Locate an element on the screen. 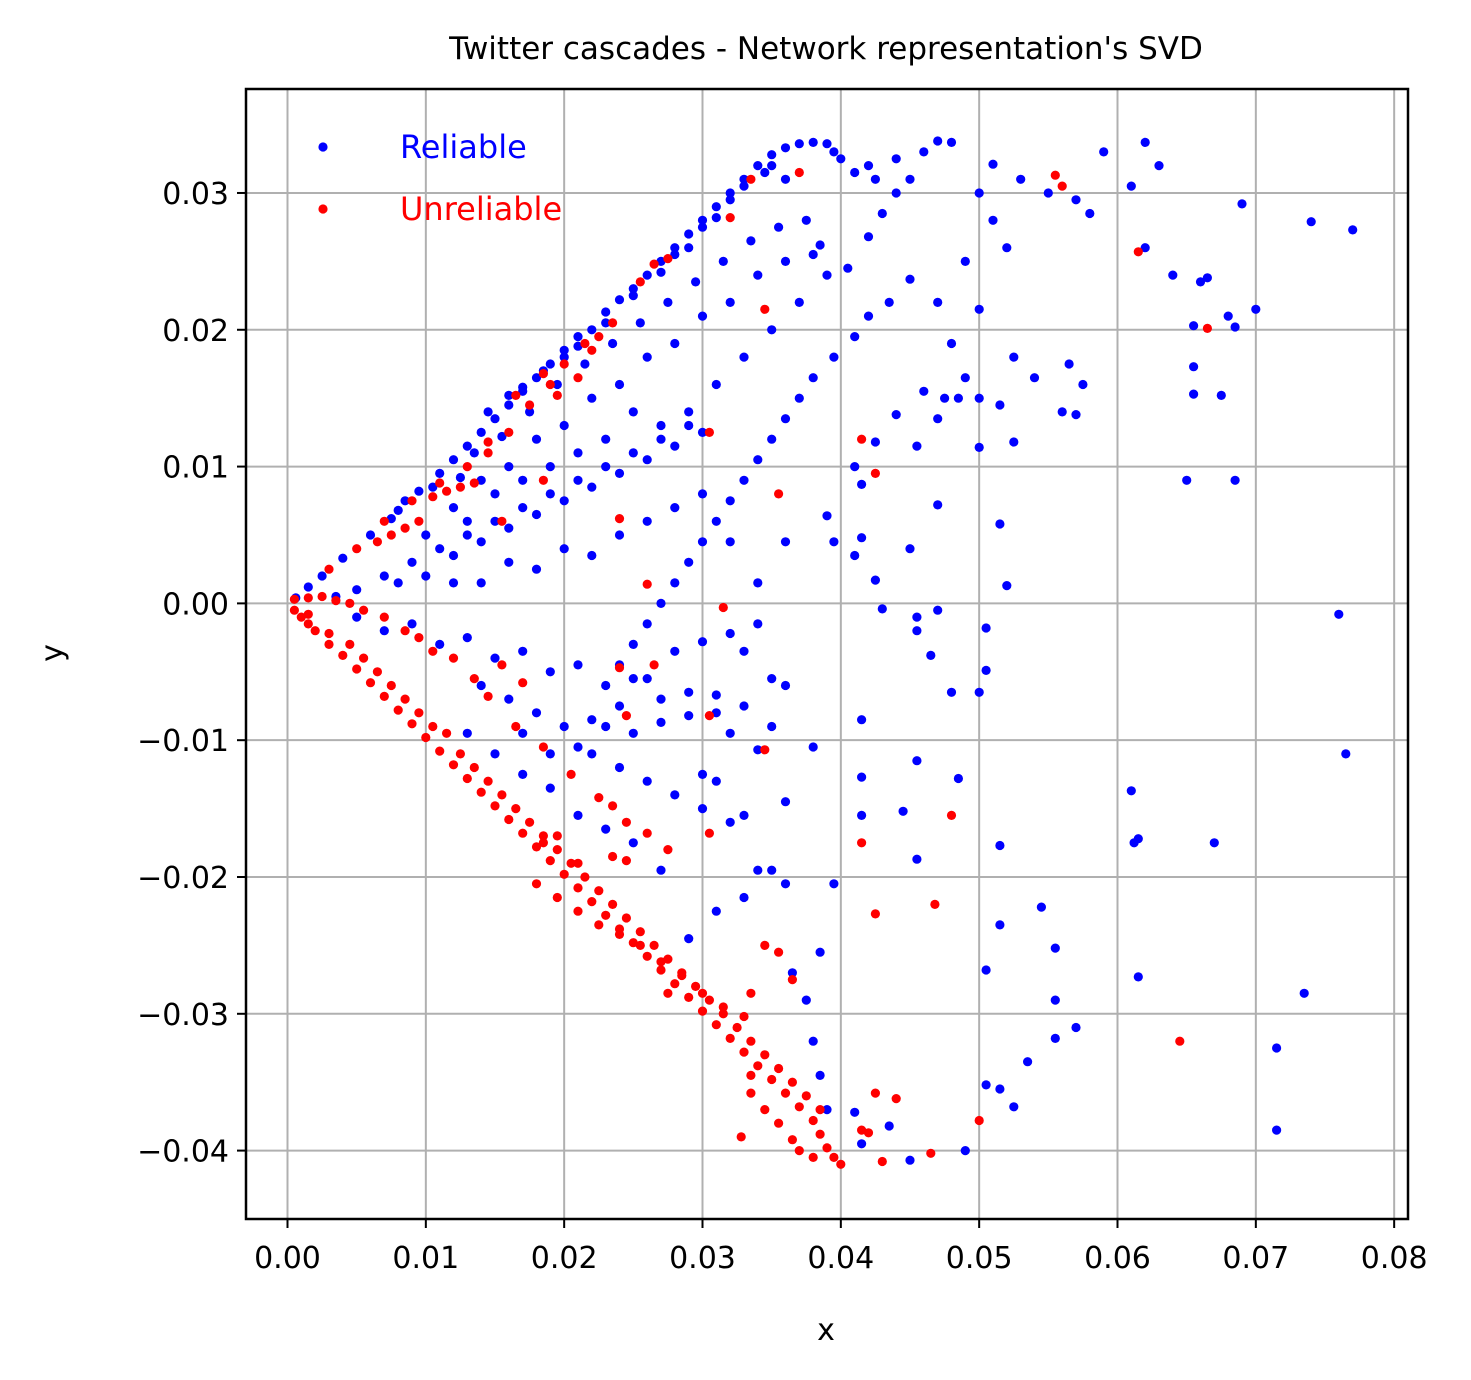  x-tick-label: 0.04 is located at coordinates (840, 1258).